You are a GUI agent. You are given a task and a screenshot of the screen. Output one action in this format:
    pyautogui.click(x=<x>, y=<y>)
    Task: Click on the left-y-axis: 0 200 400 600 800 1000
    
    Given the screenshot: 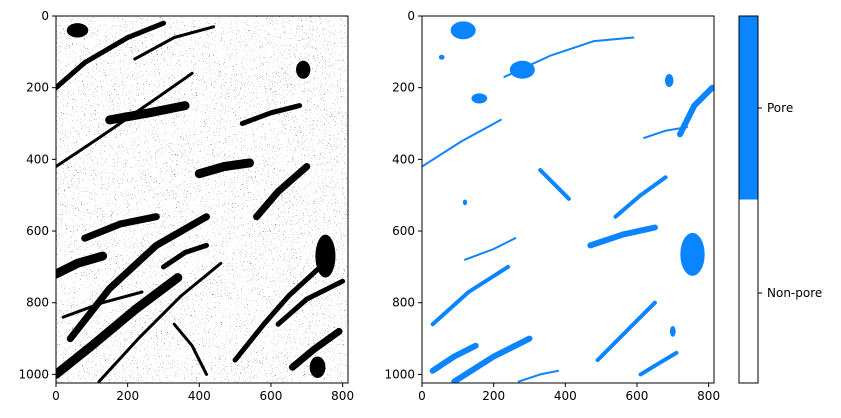 What is the action you would take?
    pyautogui.click(x=37, y=195)
    